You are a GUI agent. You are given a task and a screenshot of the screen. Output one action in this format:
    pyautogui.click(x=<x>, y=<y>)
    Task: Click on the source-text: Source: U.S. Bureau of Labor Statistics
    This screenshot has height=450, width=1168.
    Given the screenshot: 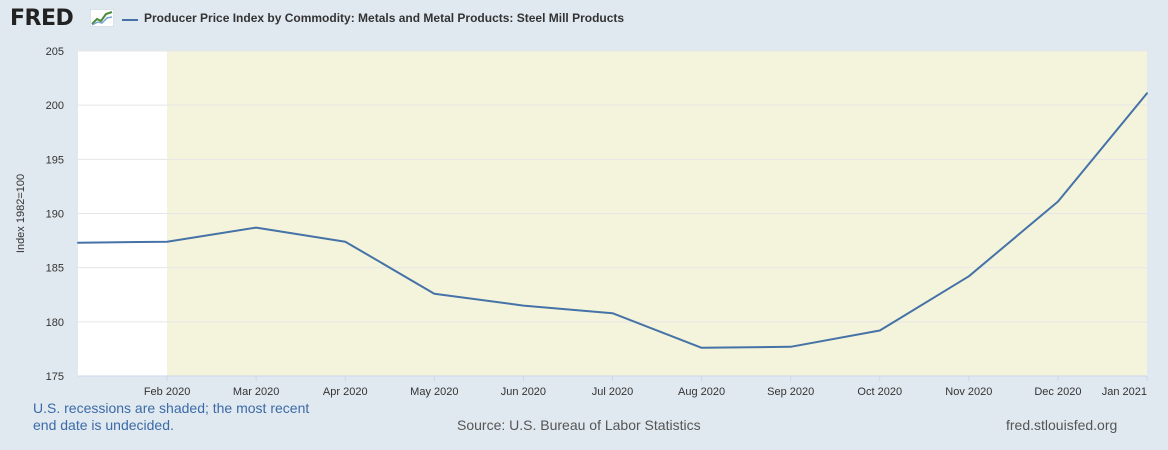 What is the action you would take?
    pyautogui.click(x=579, y=425)
    